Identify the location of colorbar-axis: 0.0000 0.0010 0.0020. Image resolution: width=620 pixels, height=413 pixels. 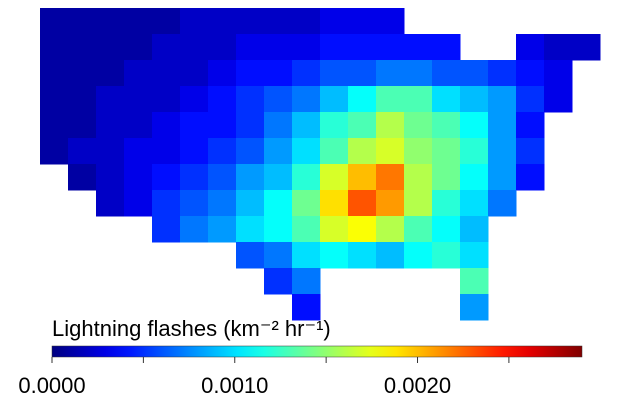
(264, 377).